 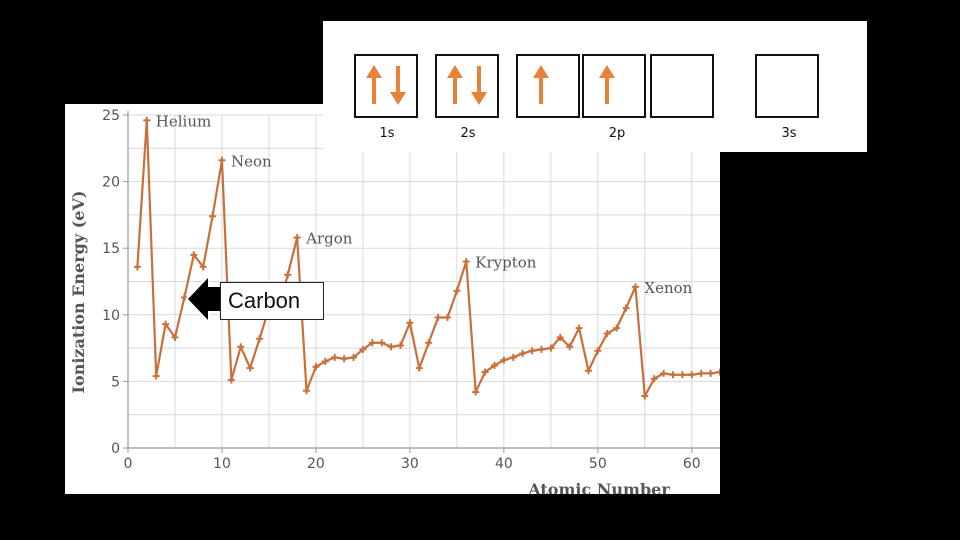 I want to click on orbital-label-2s: 2s, so click(x=468, y=133).